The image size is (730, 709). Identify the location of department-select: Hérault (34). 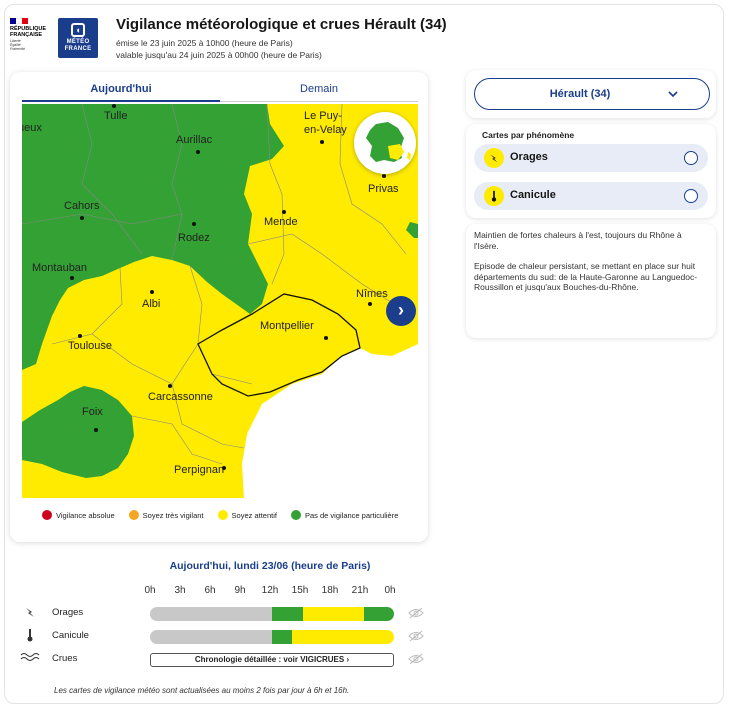
(592, 94).